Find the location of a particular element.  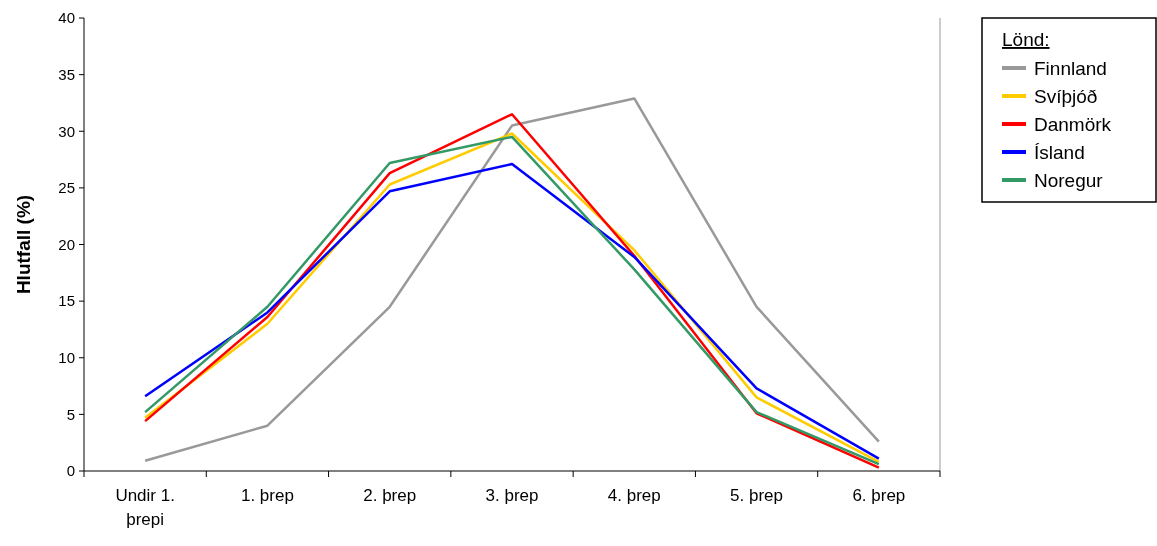

legend-label: Finnland is located at coordinates (1070, 68).